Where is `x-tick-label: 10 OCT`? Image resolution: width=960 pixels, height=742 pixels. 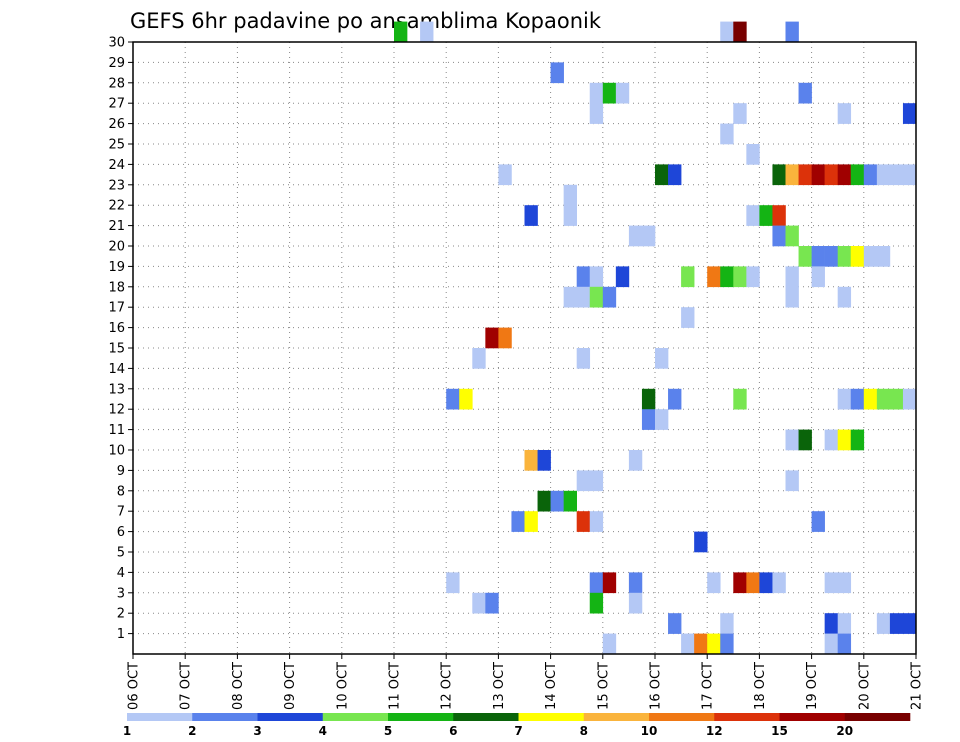 x-tick-label: 10 OCT is located at coordinates (342, 686).